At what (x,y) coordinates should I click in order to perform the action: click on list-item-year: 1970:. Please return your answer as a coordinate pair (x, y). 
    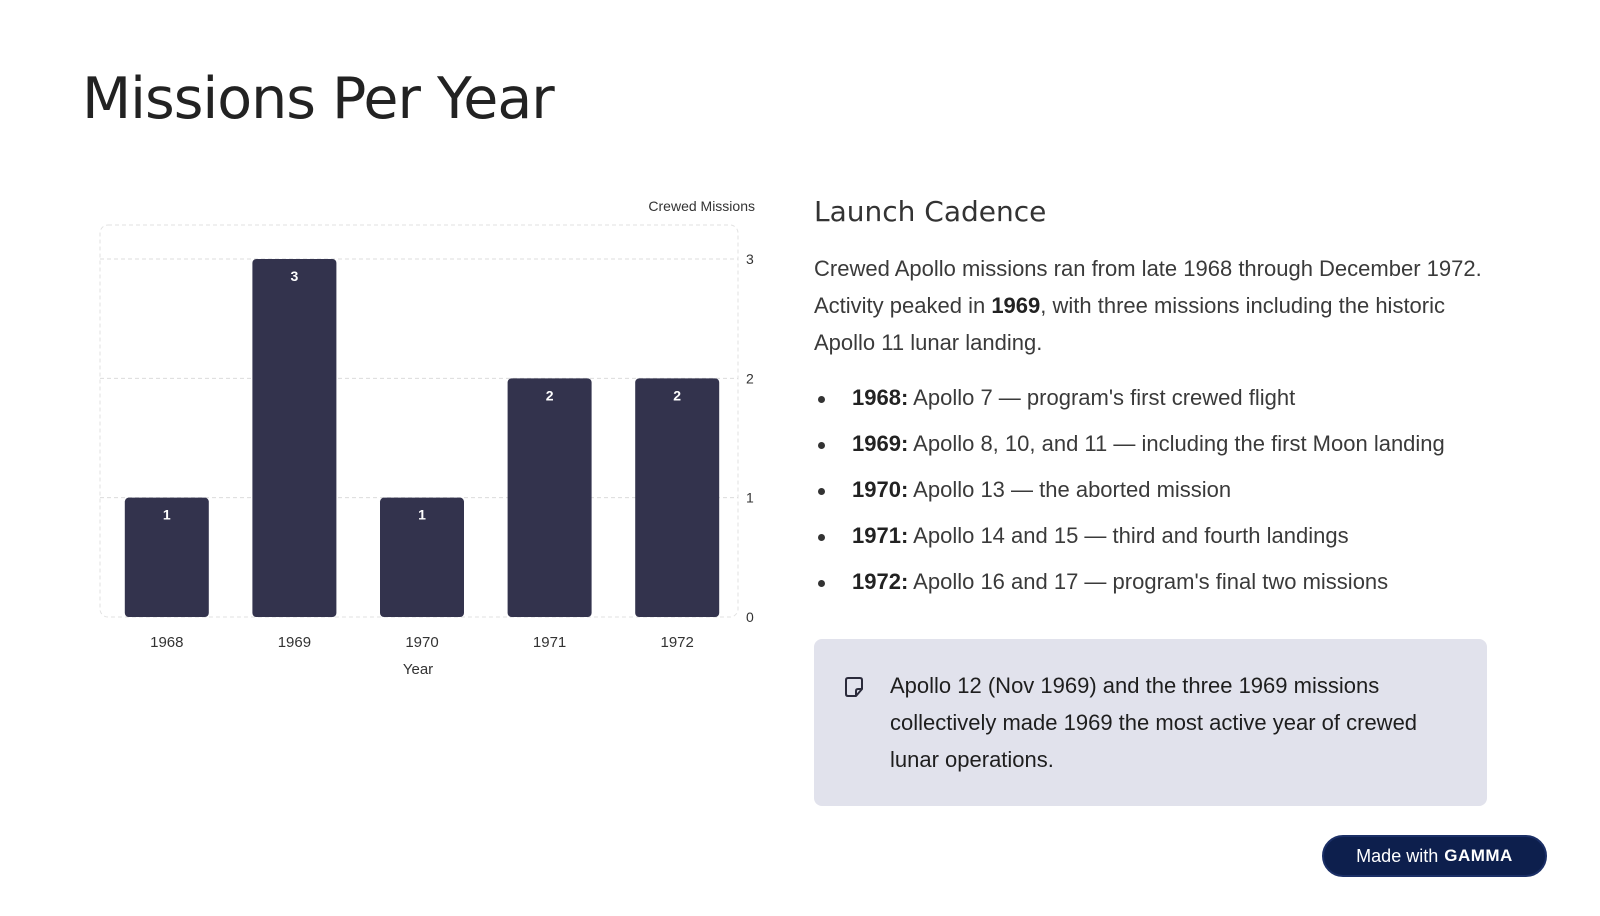
    Looking at the image, I should click on (880, 489).